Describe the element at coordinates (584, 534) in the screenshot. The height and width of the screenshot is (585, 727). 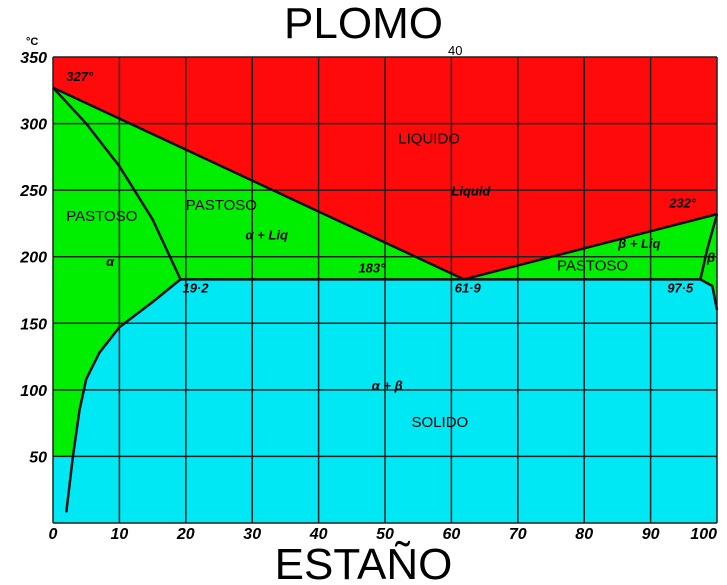
I see `x-tick-label: 80` at that location.